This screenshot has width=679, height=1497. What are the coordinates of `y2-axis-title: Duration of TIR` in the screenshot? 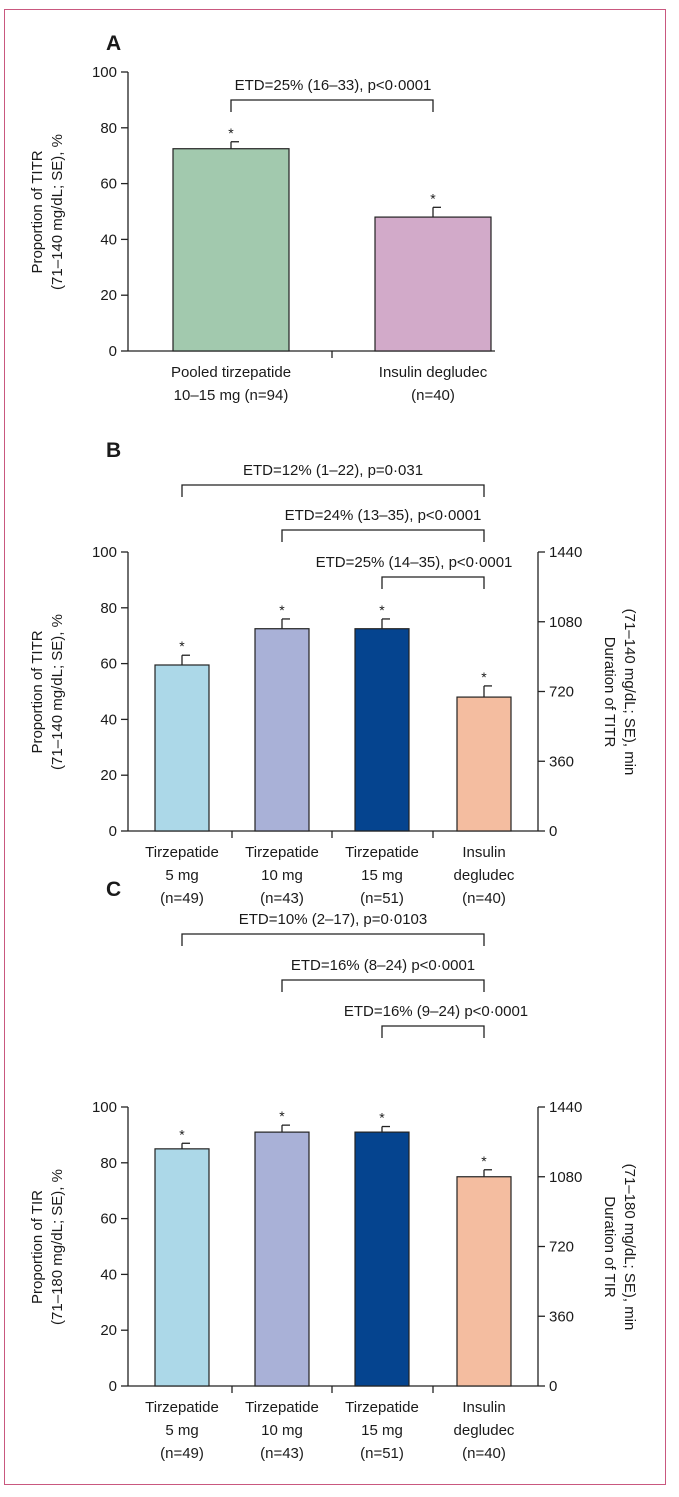 It's located at (609, 1247).